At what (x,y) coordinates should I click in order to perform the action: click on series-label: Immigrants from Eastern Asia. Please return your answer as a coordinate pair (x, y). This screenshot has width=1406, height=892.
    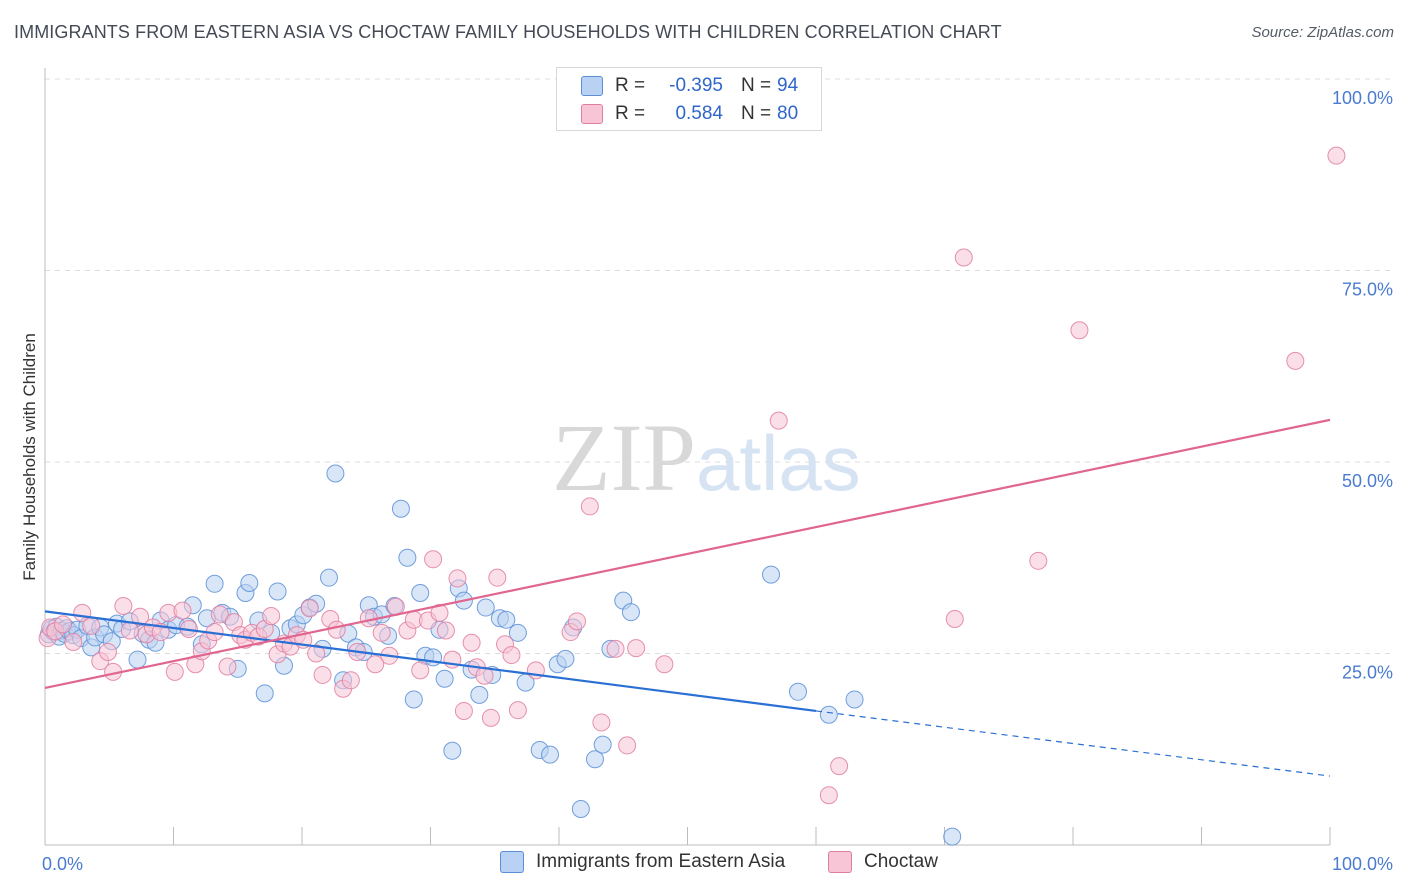
    Looking at the image, I should click on (661, 861).